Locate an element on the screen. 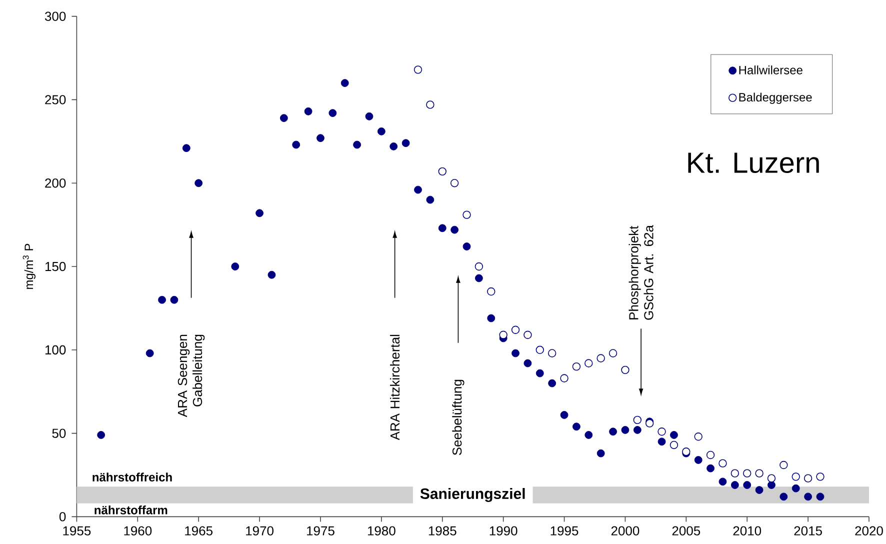 The image size is (886, 544). y-tick-label: 50 is located at coordinates (59, 433).